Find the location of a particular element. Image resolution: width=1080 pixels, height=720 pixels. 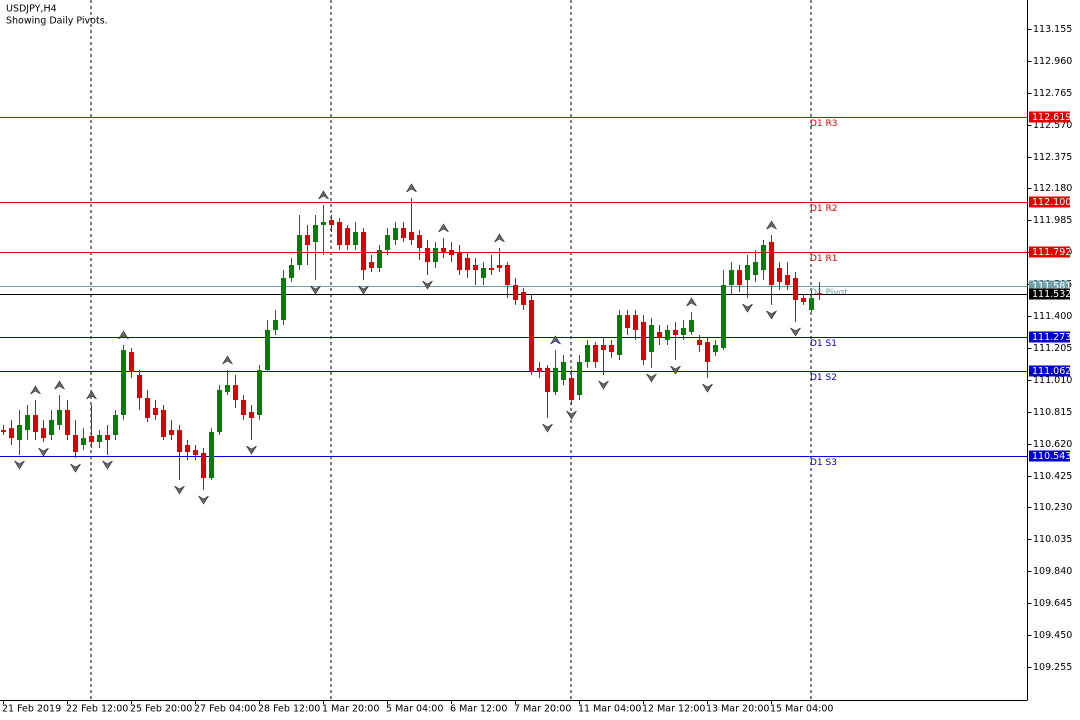

chart-title: USDJPY,H4 is located at coordinates (31, 9).